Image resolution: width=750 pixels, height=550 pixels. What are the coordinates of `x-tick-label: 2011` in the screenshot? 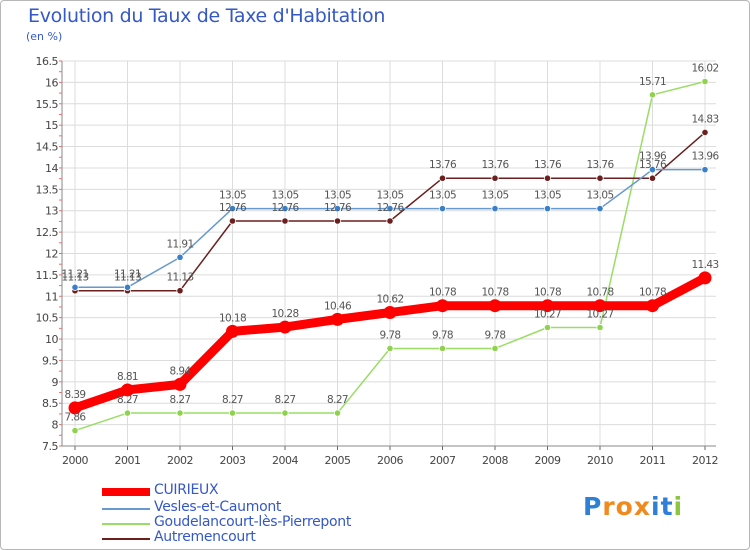 It's located at (653, 460).